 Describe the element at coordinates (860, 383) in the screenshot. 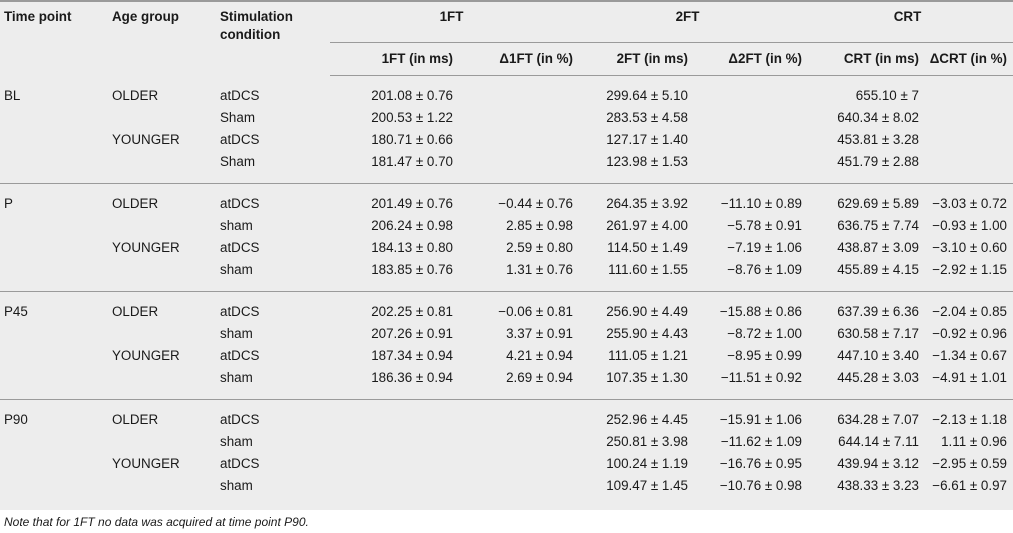

I see `value-crt-ms: 445.28 ± 3.03` at that location.